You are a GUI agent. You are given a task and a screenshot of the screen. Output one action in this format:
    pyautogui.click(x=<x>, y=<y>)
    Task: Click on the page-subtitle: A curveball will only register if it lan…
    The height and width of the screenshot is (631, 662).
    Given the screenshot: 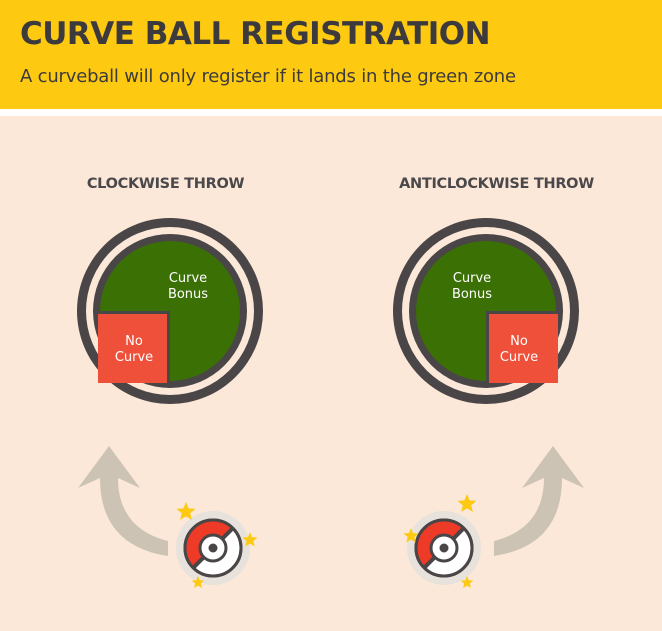 What is the action you would take?
    pyautogui.click(x=268, y=76)
    